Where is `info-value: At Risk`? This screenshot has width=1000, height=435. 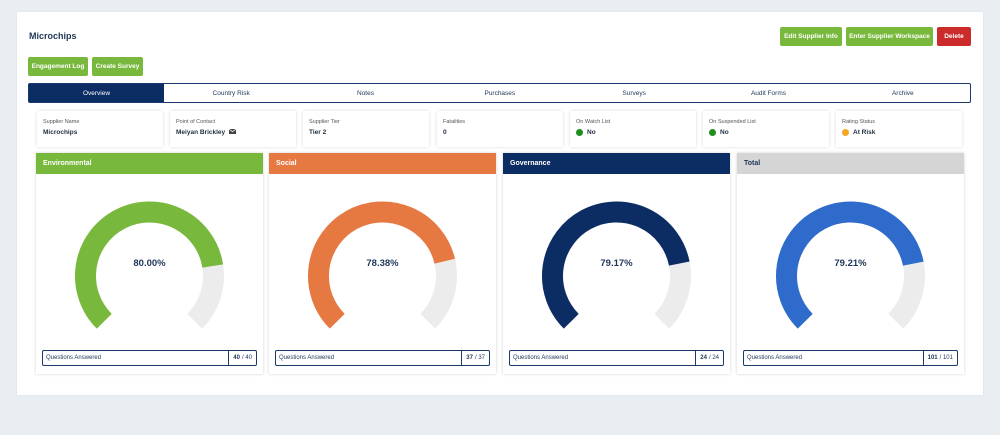
info-value: At Risk is located at coordinates (902, 132).